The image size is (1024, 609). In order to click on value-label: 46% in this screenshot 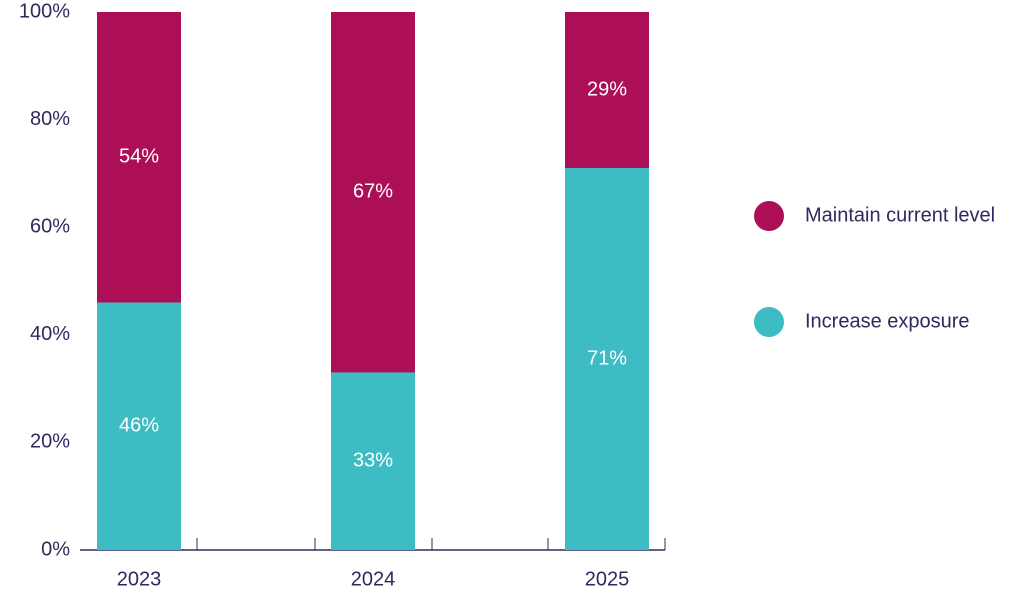, I will do `click(139, 426)`.